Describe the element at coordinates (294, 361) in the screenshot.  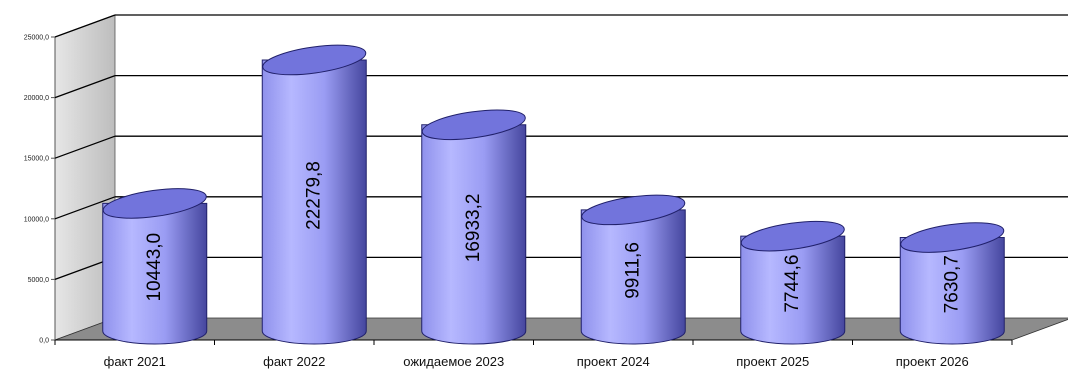
I see `x-tick-label: факт 2022` at that location.